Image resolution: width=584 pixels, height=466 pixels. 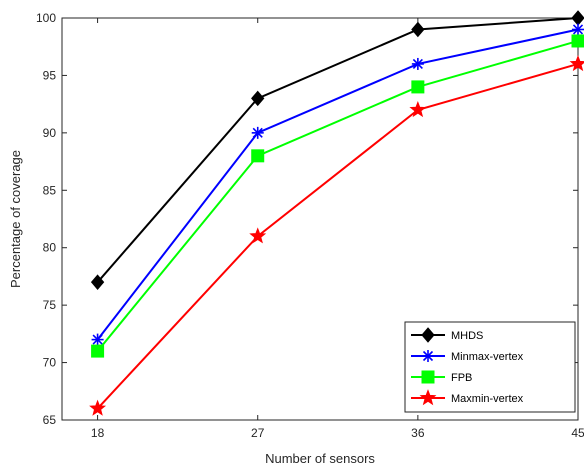 What do you see at coordinates (577, 433) in the screenshot?
I see `x-tick-label: 45` at bounding box center [577, 433].